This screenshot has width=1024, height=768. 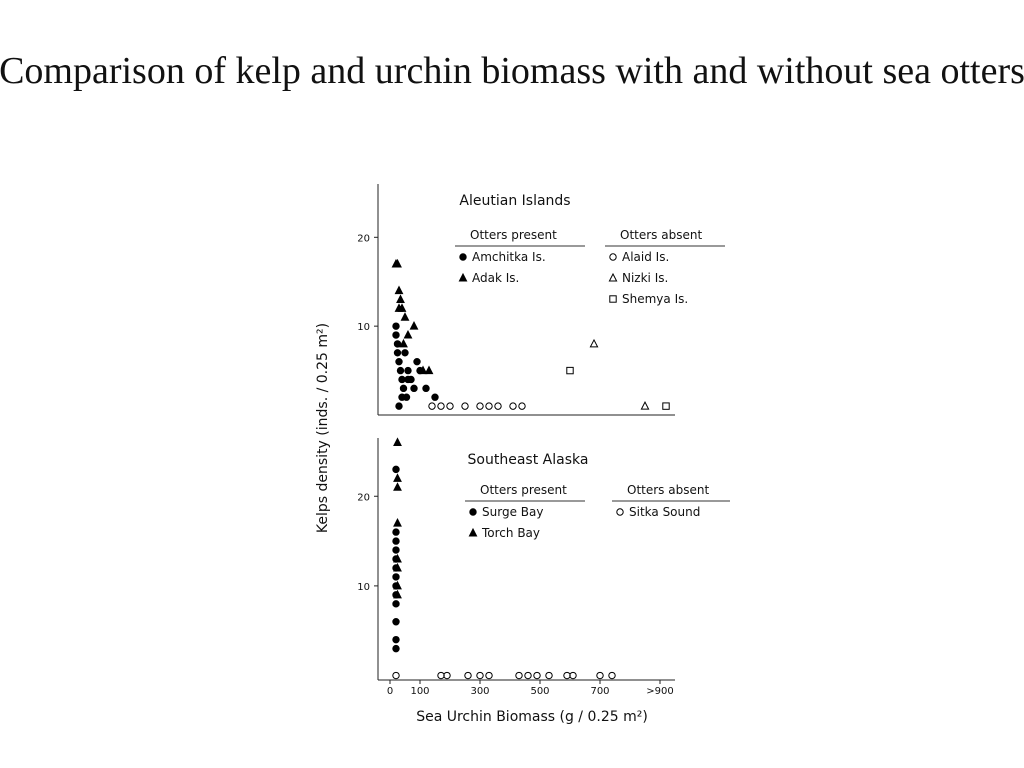 What do you see at coordinates (363, 327) in the screenshot?
I see `y-tick-label: 10` at bounding box center [363, 327].